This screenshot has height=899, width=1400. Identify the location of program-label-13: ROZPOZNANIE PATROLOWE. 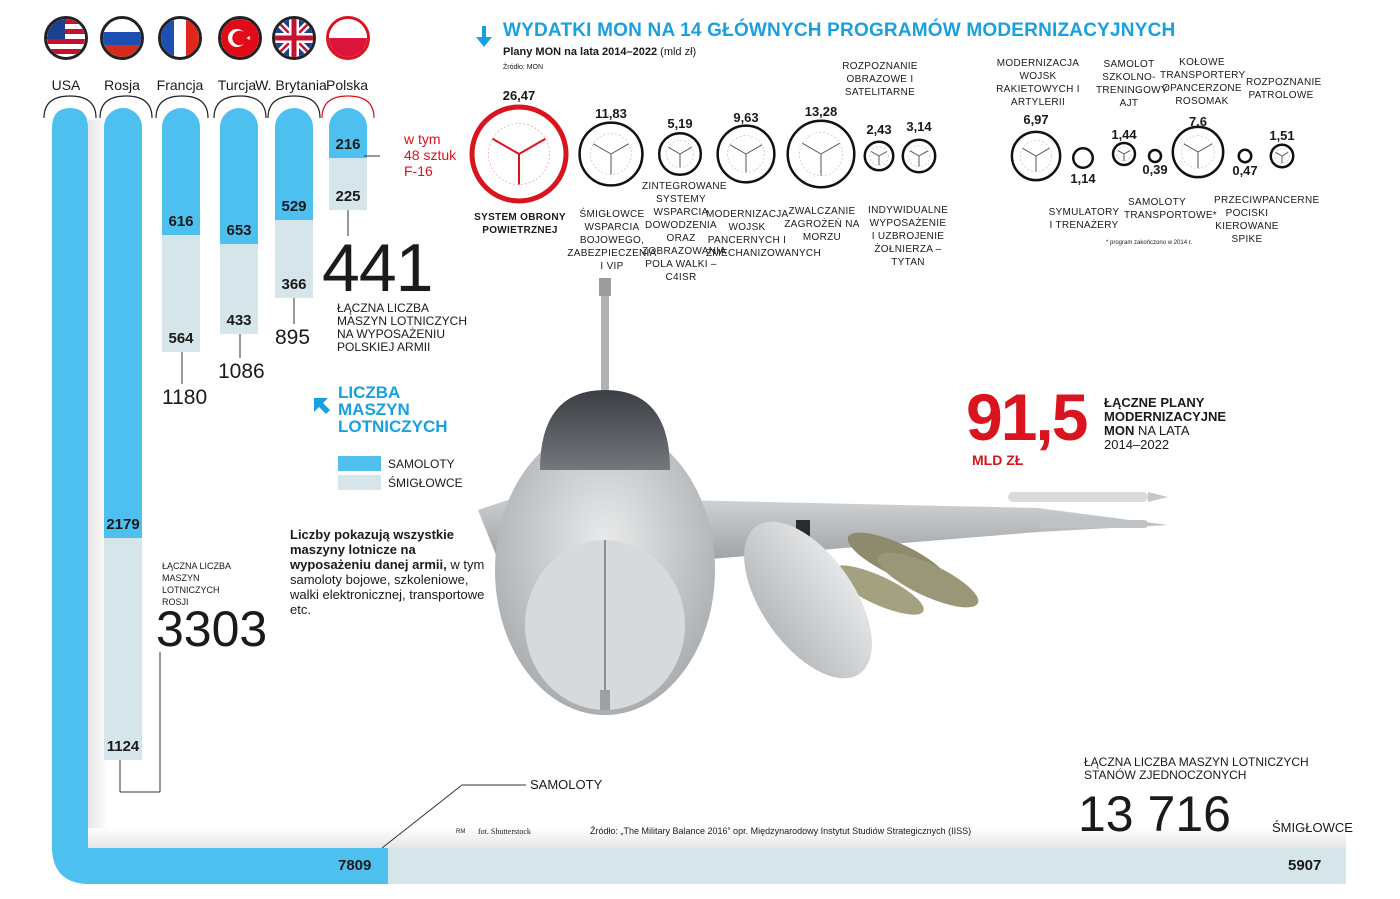
(1284, 89).